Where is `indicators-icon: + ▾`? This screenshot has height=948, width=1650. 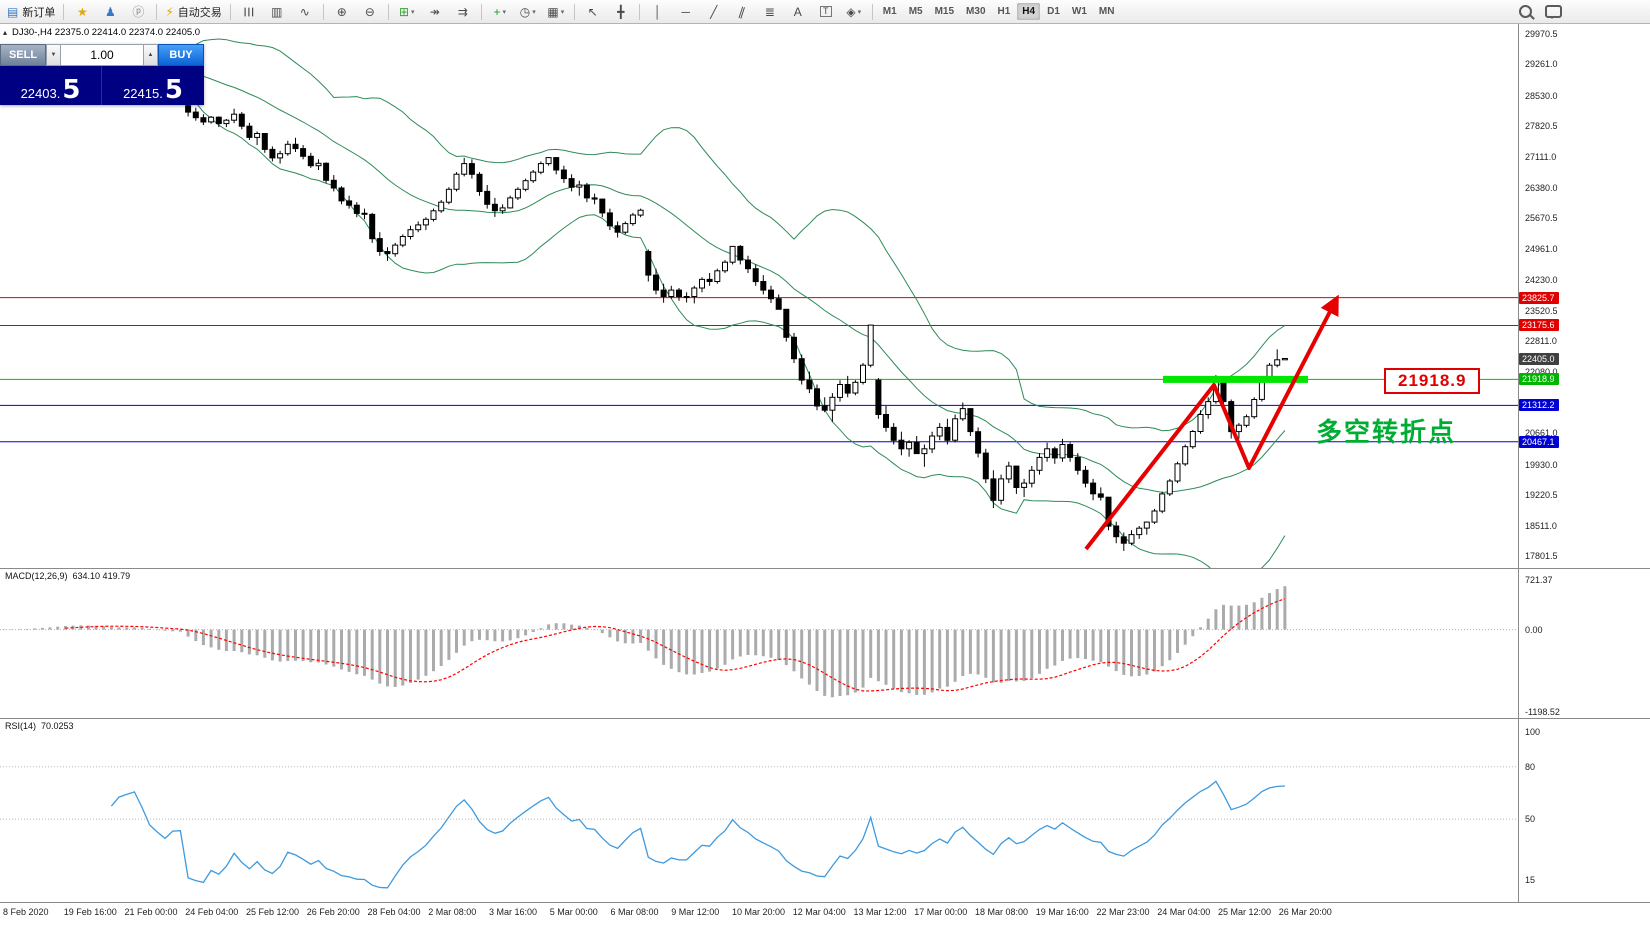 indicators-icon: + ▾ is located at coordinates (500, 12).